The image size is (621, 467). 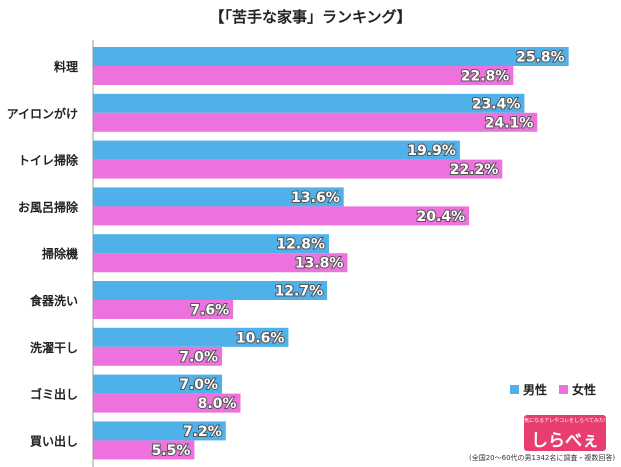 What do you see at coordinates (53, 300) in the screenshot?
I see `category-label: 食器洗い` at bounding box center [53, 300].